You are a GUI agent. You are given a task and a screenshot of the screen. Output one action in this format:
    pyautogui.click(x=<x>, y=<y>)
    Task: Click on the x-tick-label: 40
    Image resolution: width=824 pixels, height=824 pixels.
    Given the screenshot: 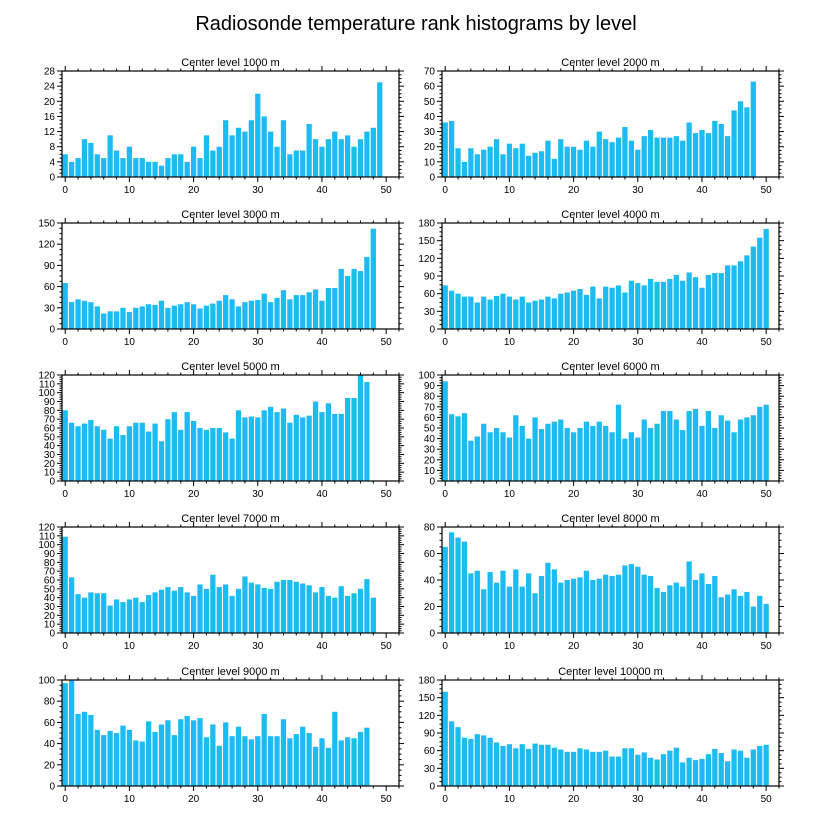 What is the action you would take?
    pyautogui.click(x=702, y=190)
    